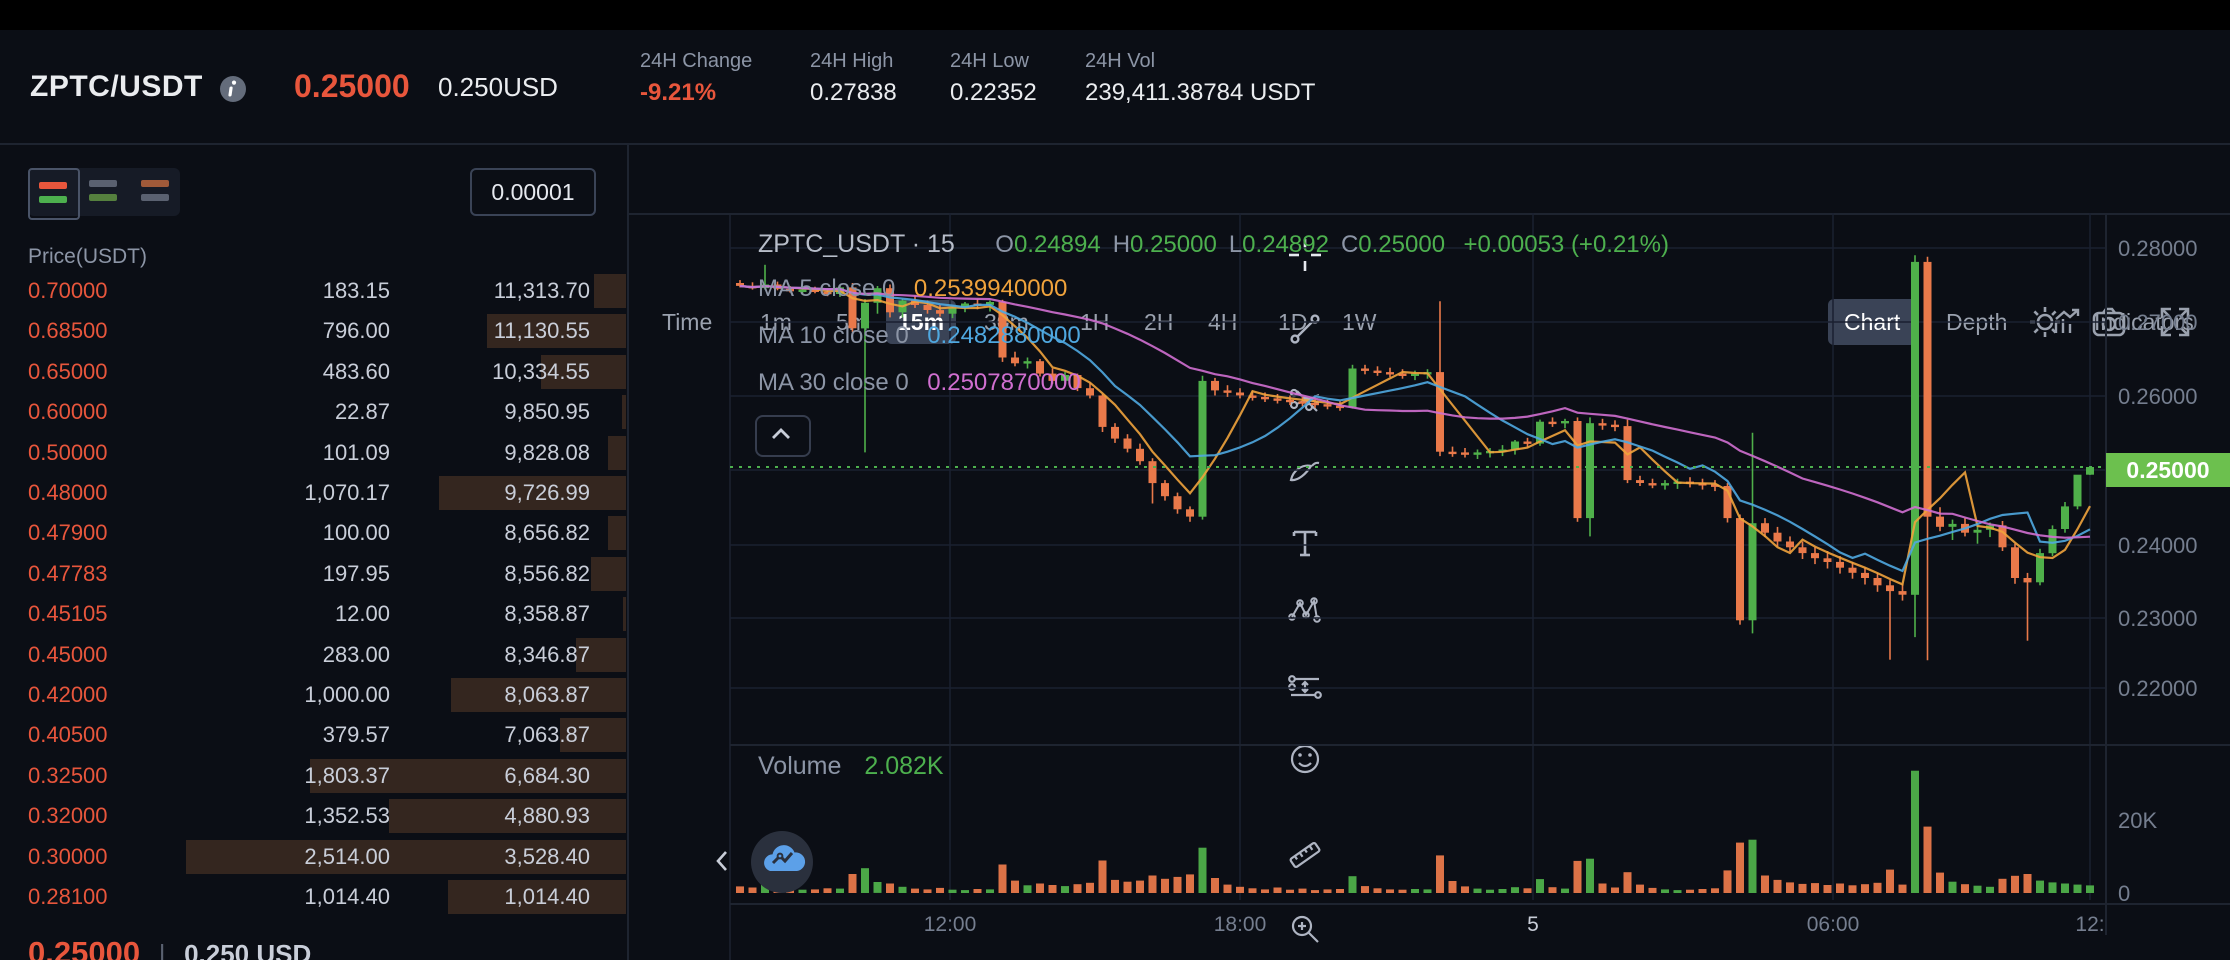 The image size is (2230, 960). Describe the element at coordinates (919, 336) in the screenshot. I see `ma-legend-row: MA 10 close 0 0.2482880000` at that location.